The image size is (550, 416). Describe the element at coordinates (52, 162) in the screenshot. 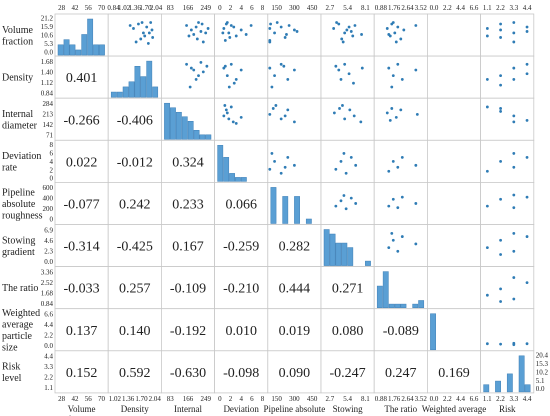

I see `left-tick-label: 4` at that location.